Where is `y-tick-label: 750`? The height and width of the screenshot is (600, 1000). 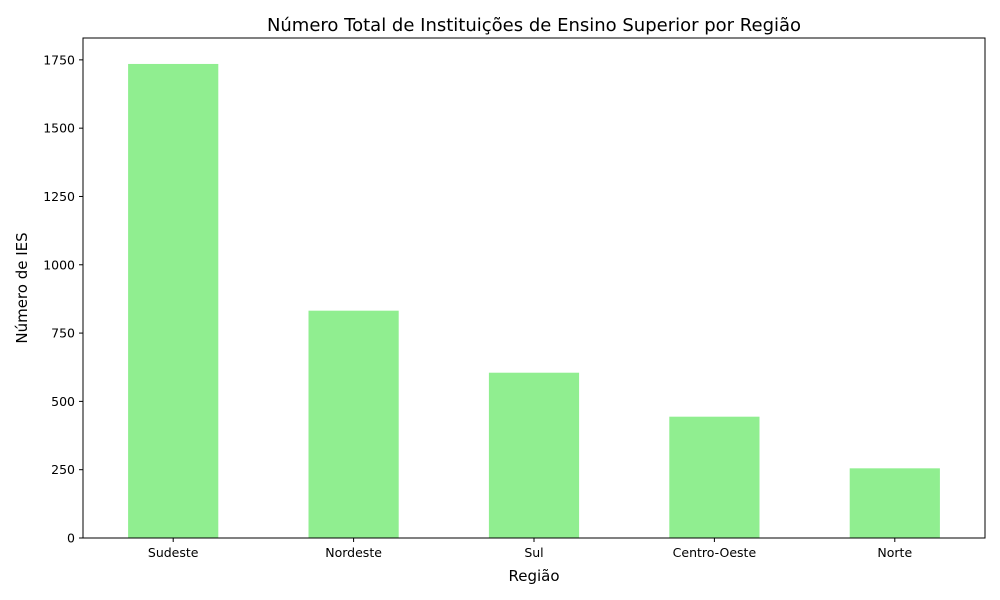 y-tick-label: 750 is located at coordinates (63, 333).